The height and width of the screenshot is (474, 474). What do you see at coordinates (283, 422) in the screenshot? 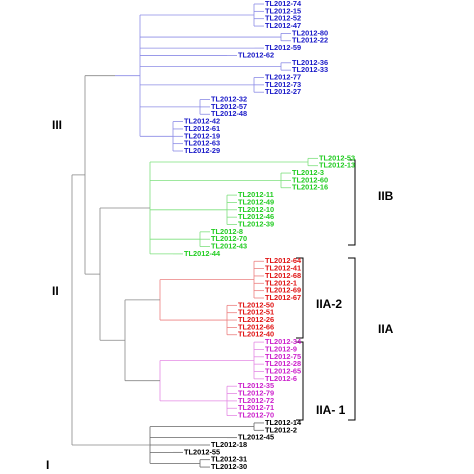
I see `leaf-label: TL2012-14` at bounding box center [283, 422].